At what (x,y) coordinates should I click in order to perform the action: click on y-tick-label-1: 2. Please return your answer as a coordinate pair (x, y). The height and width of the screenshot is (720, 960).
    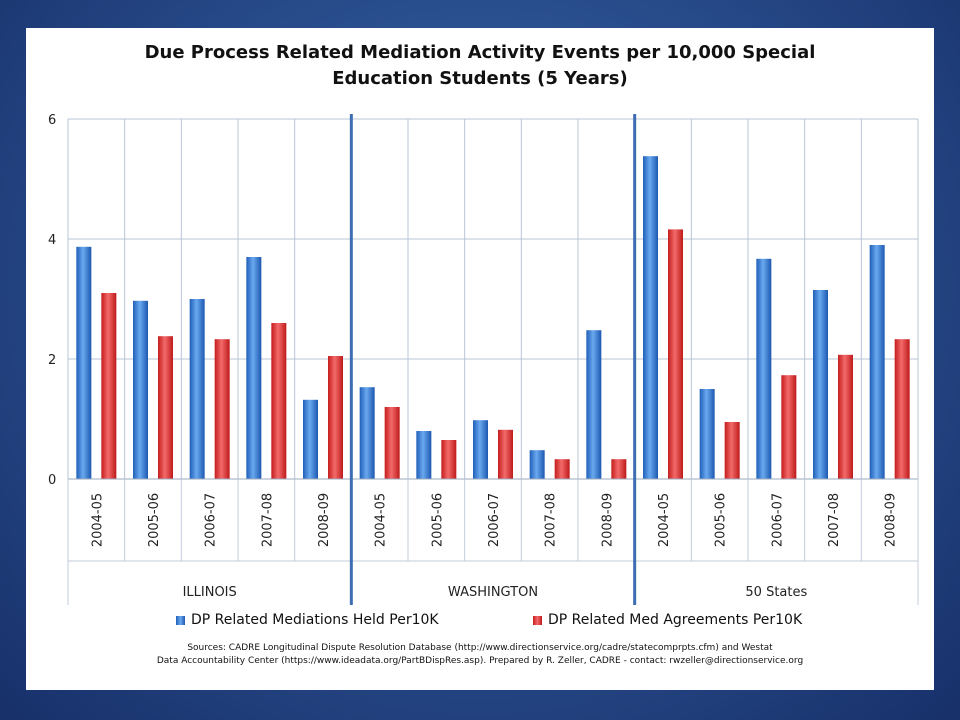
    Looking at the image, I should click on (52, 360).